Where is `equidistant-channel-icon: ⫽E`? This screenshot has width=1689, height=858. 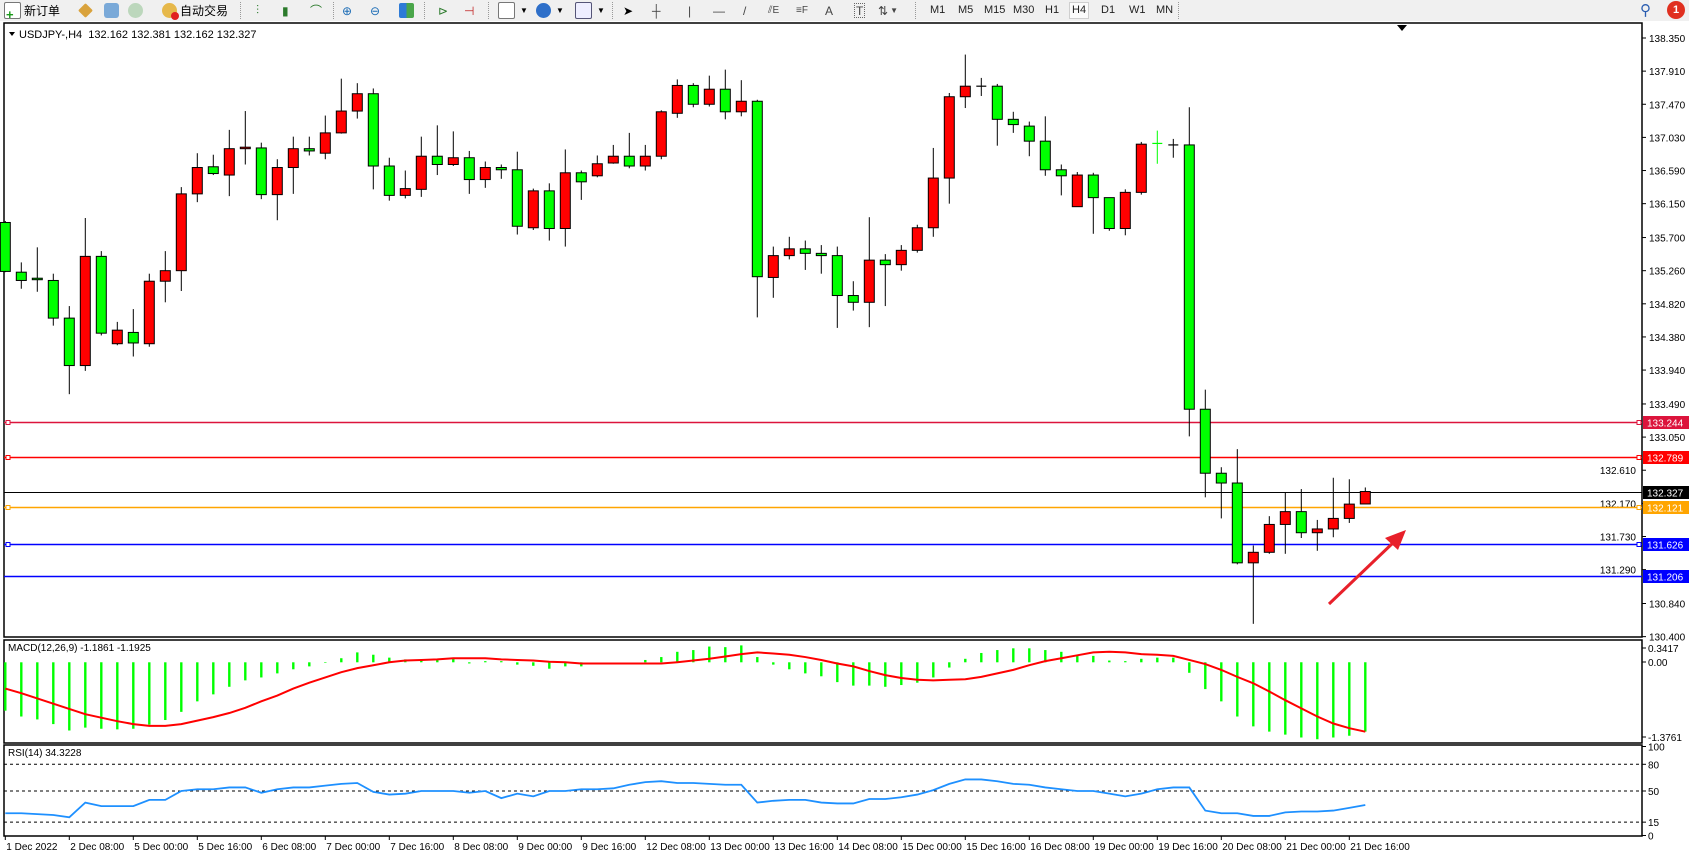 equidistant-channel-icon: ⫽E is located at coordinates (774, 10).